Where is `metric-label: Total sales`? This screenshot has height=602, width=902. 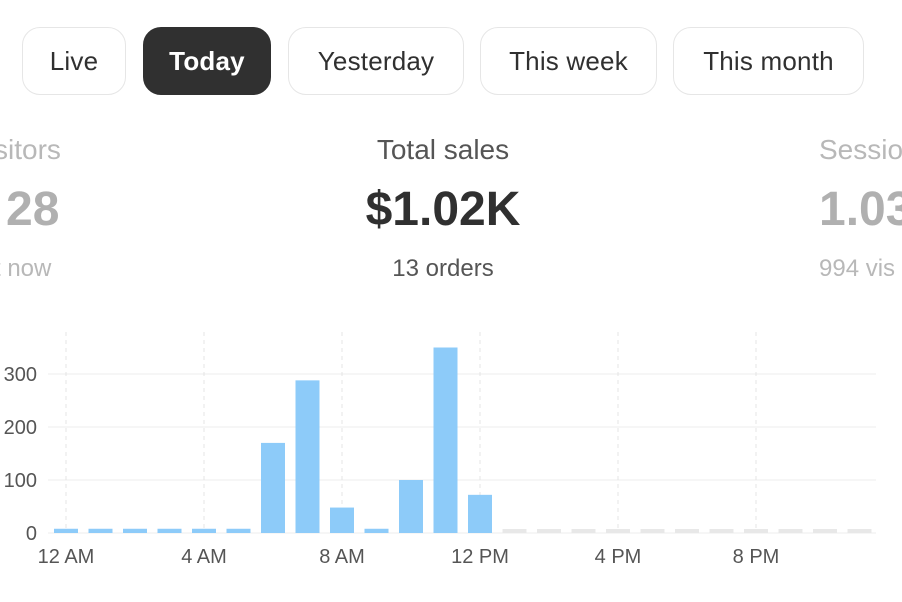
metric-label: Total sales is located at coordinates (443, 149).